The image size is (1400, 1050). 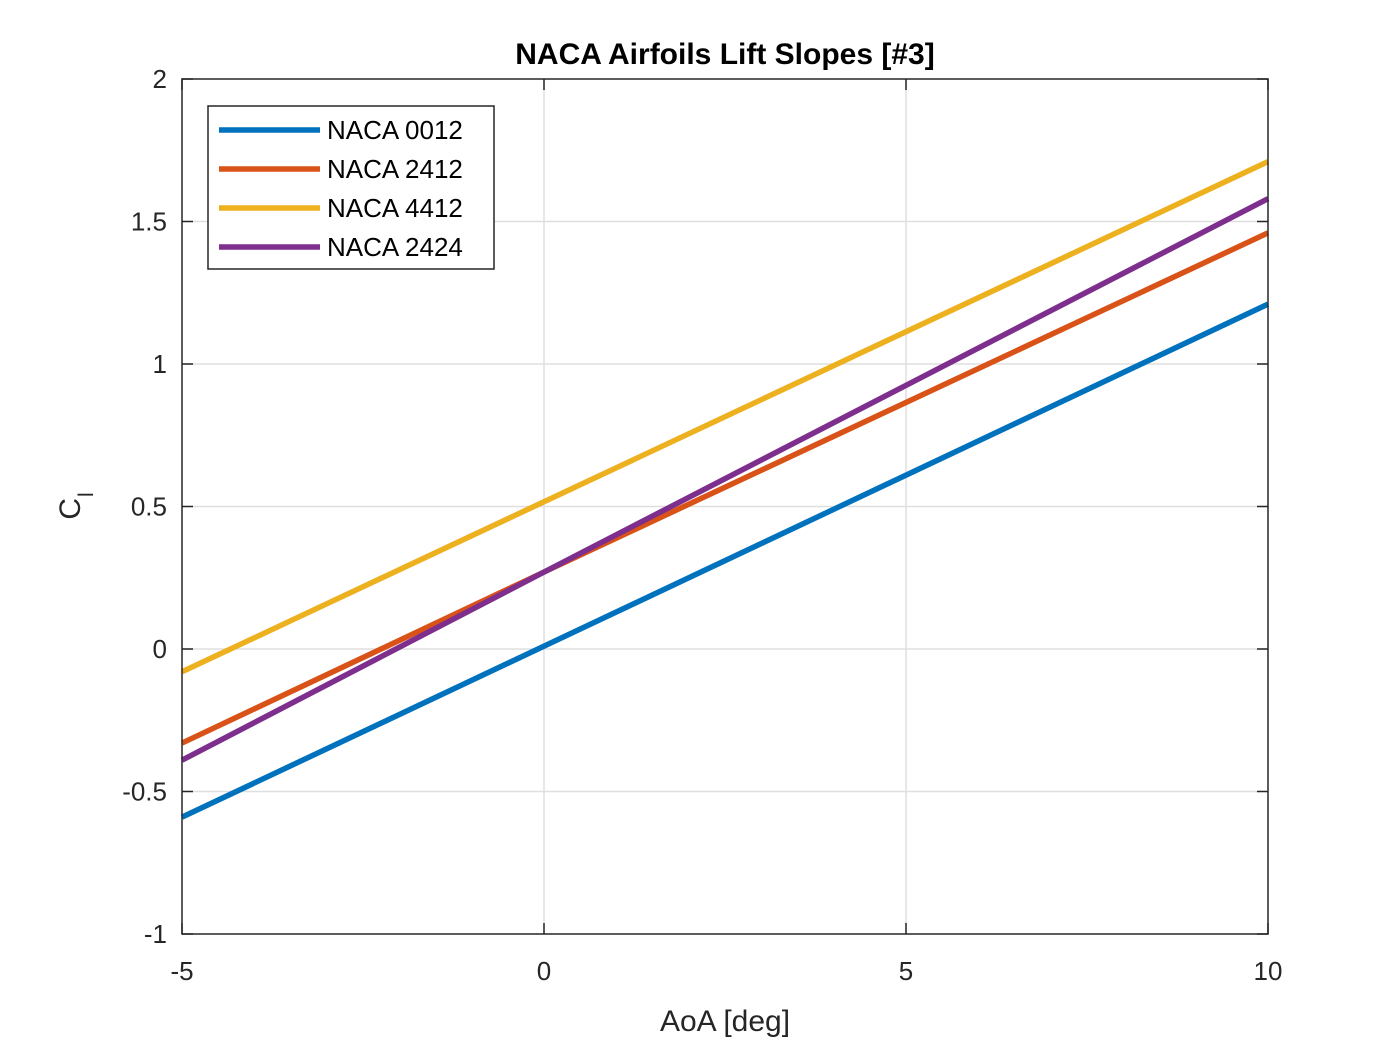 I want to click on y-tick-label: 1.5, so click(x=149, y=222).